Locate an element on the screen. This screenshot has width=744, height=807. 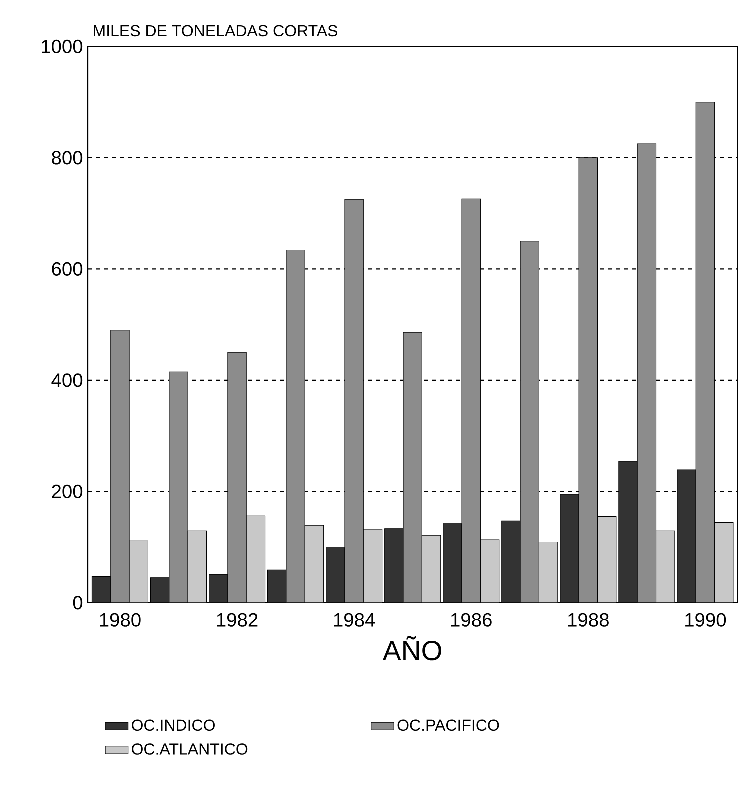
y-tick-label: 600 is located at coordinates (67, 269).